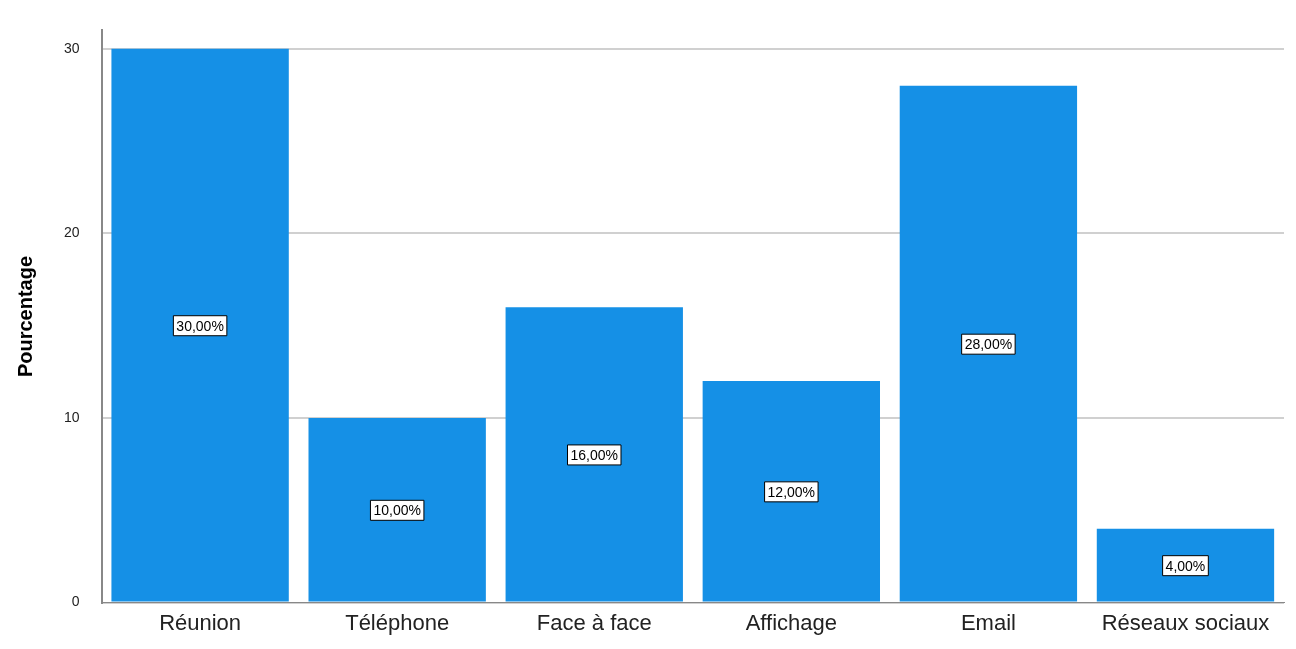 The image size is (1296, 649). What do you see at coordinates (71, 47) in the screenshot?
I see `y-tick-label: 30` at bounding box center [71, 47].